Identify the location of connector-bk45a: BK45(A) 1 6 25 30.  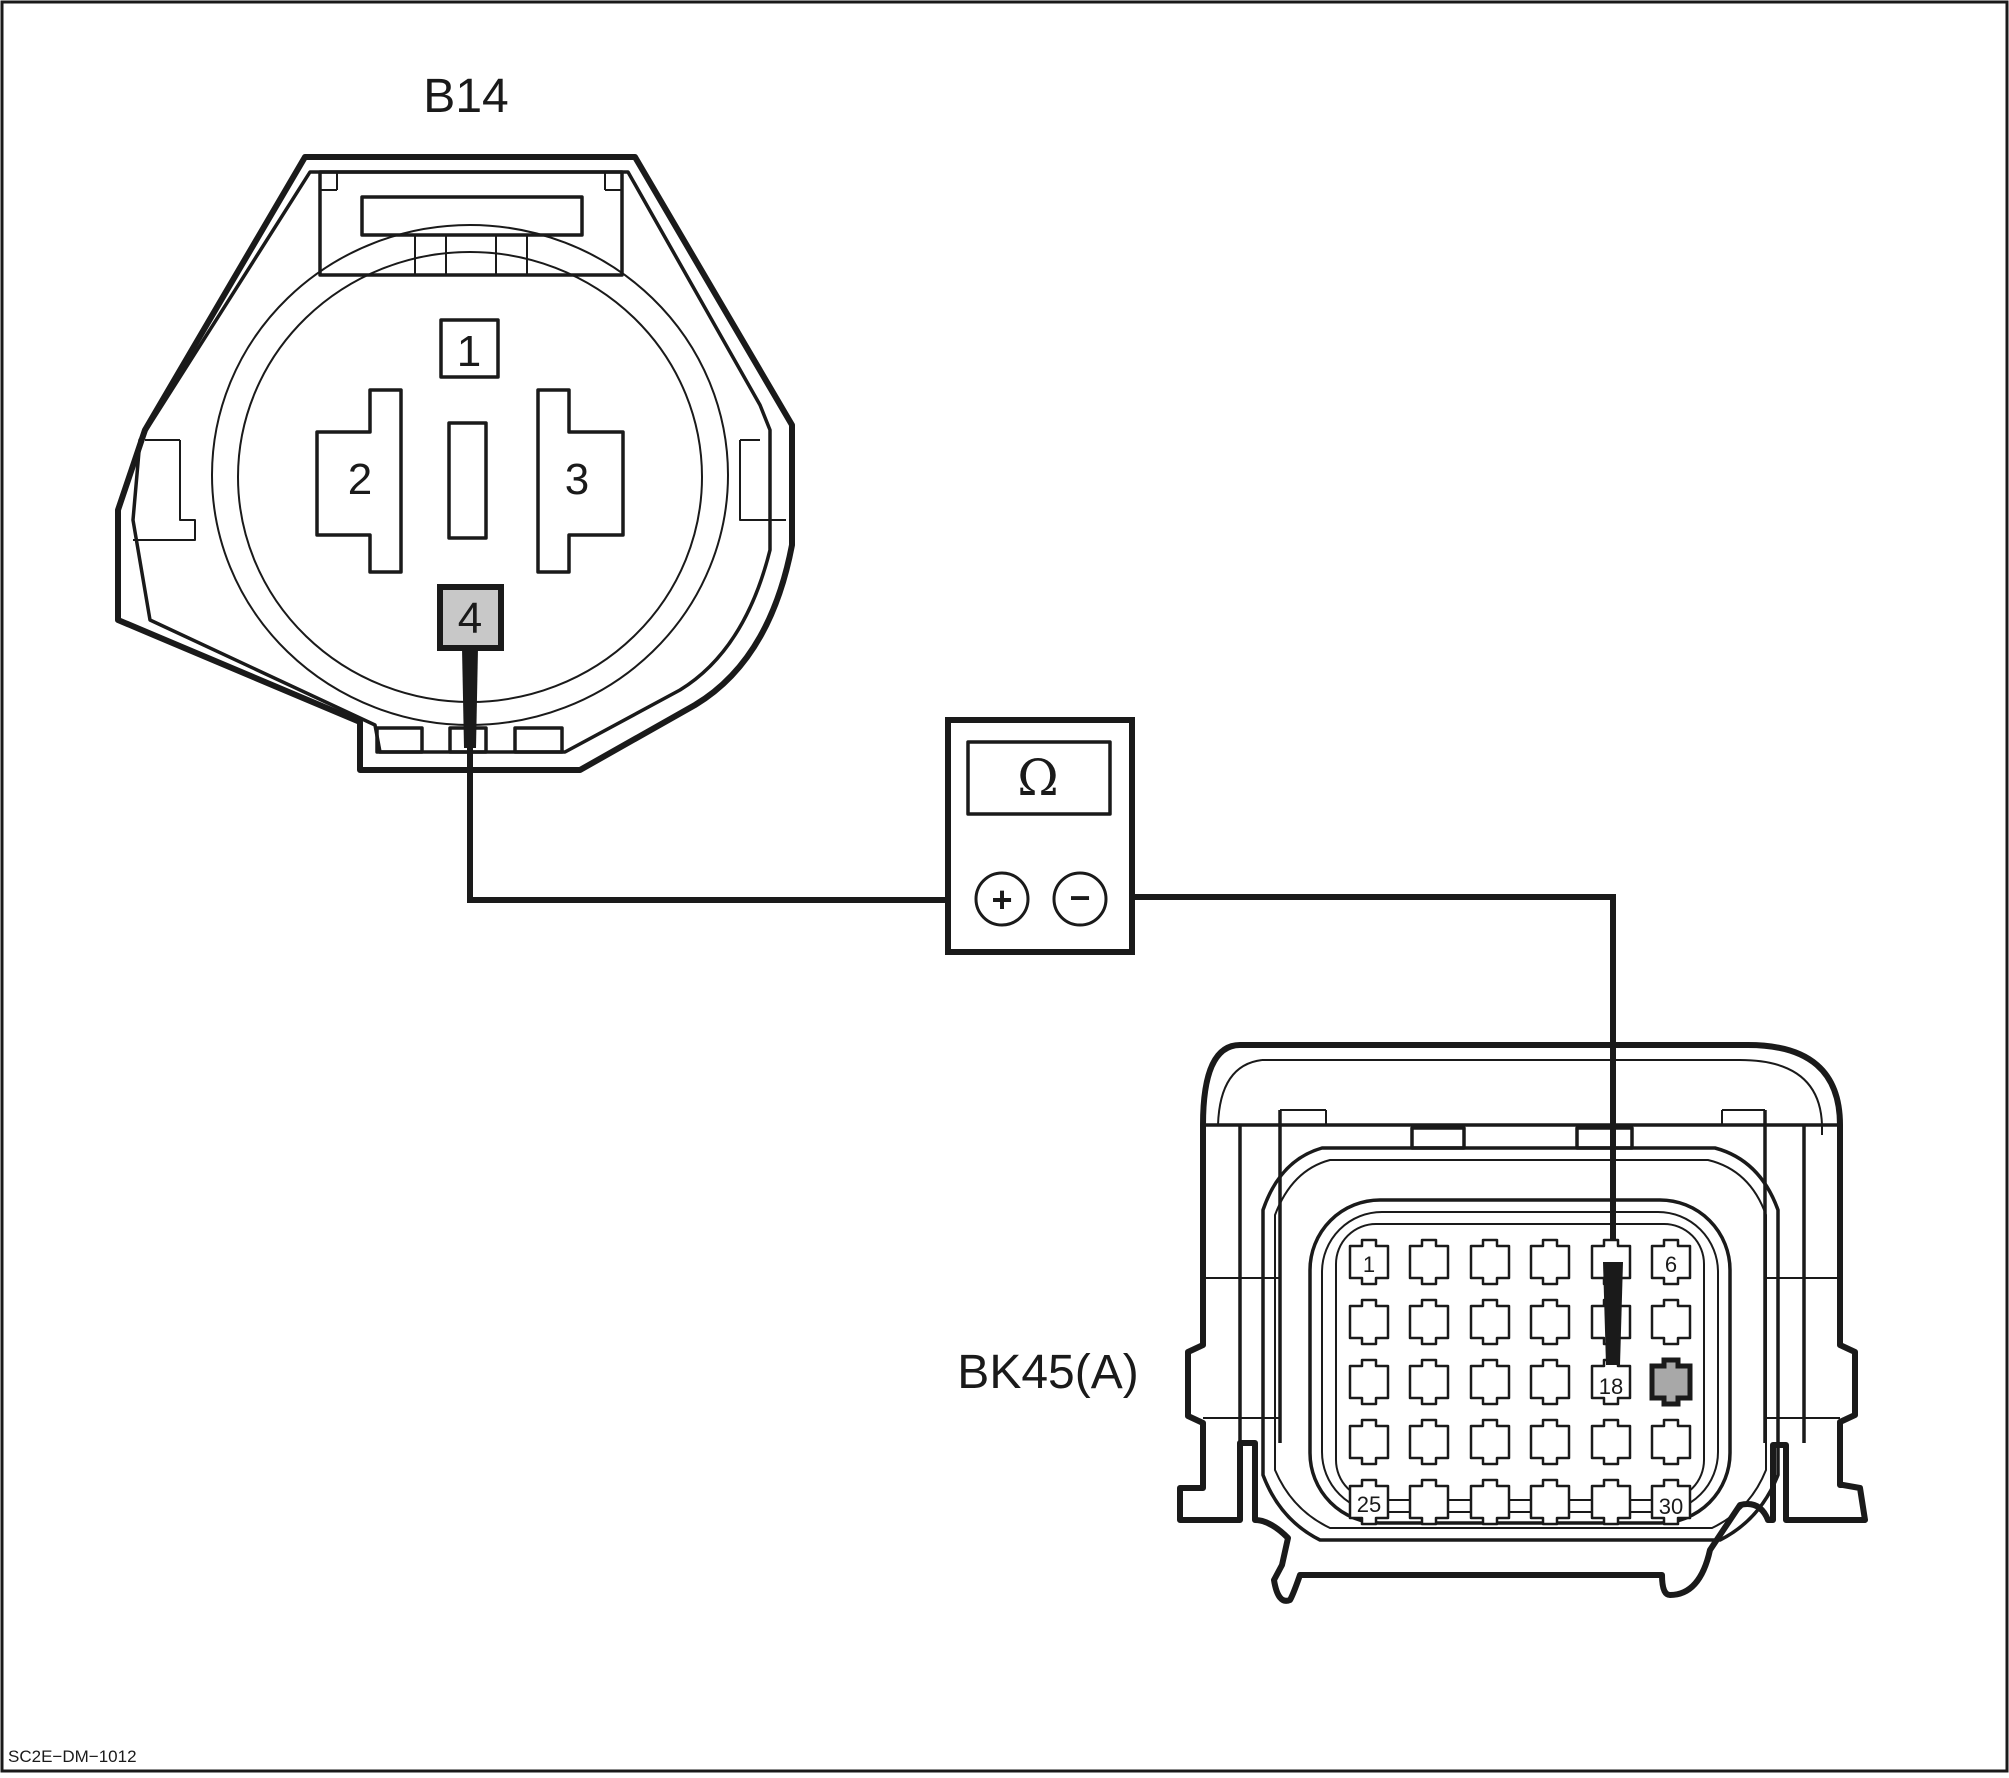
(1412, 1323).